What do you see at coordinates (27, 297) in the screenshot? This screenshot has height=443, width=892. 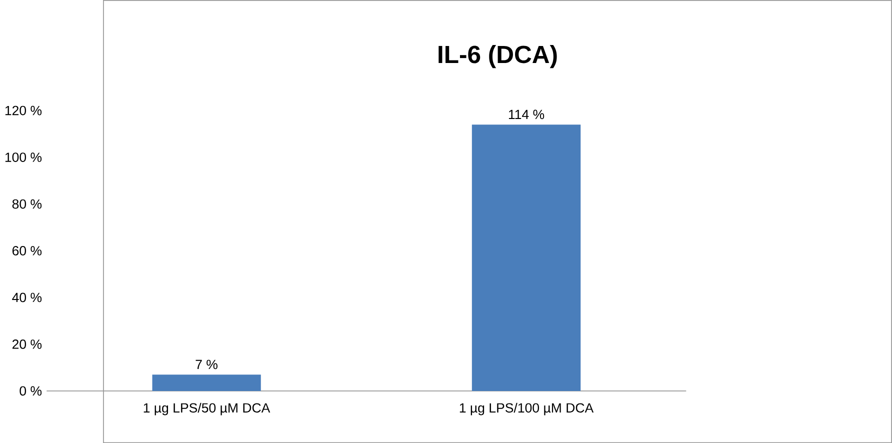 I see `y-tick-label: 40 %` at bounding box center [27, 297].